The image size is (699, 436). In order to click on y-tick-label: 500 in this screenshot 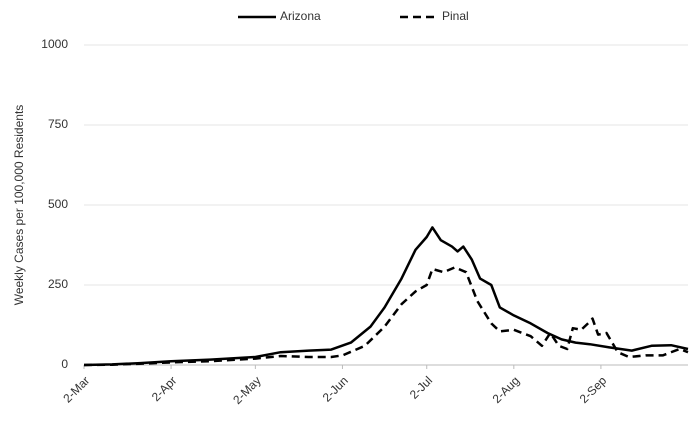, I will do `click(58, 204)`.